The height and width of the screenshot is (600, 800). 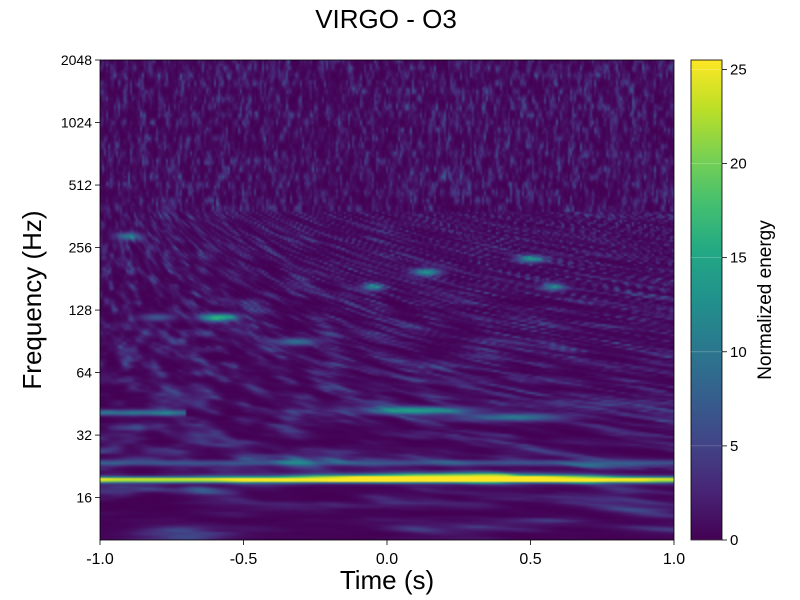 I want to click on x-tick-label: -0.5, so click(x=244, y=559).